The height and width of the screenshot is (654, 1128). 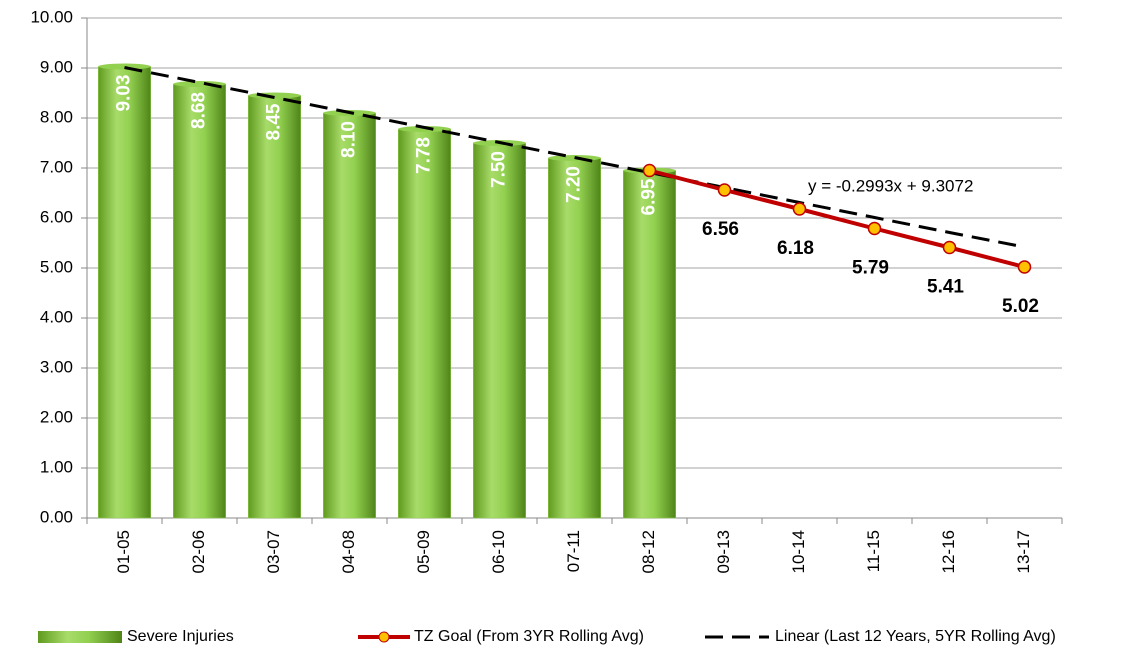 What do you see at coordinates (349, 139) in the screenshot?
I see `bar-value-label: 8.10` at bounding box center [349, 139].